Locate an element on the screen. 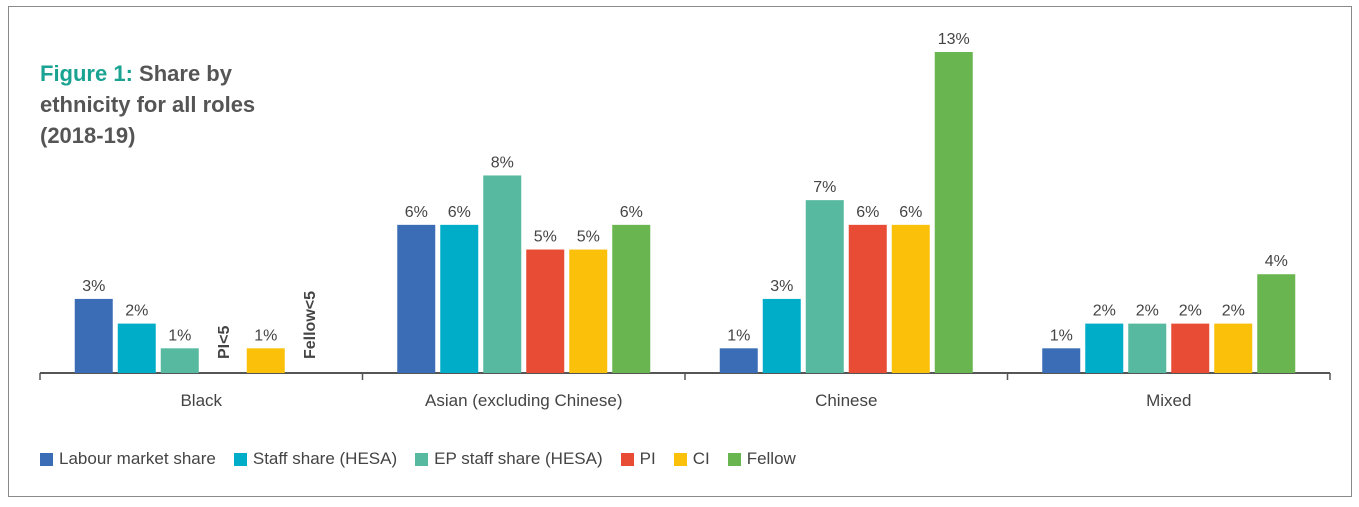 The image size is (1359, 507). figure-label: Figure 1: is located at coordinates (86, 73).